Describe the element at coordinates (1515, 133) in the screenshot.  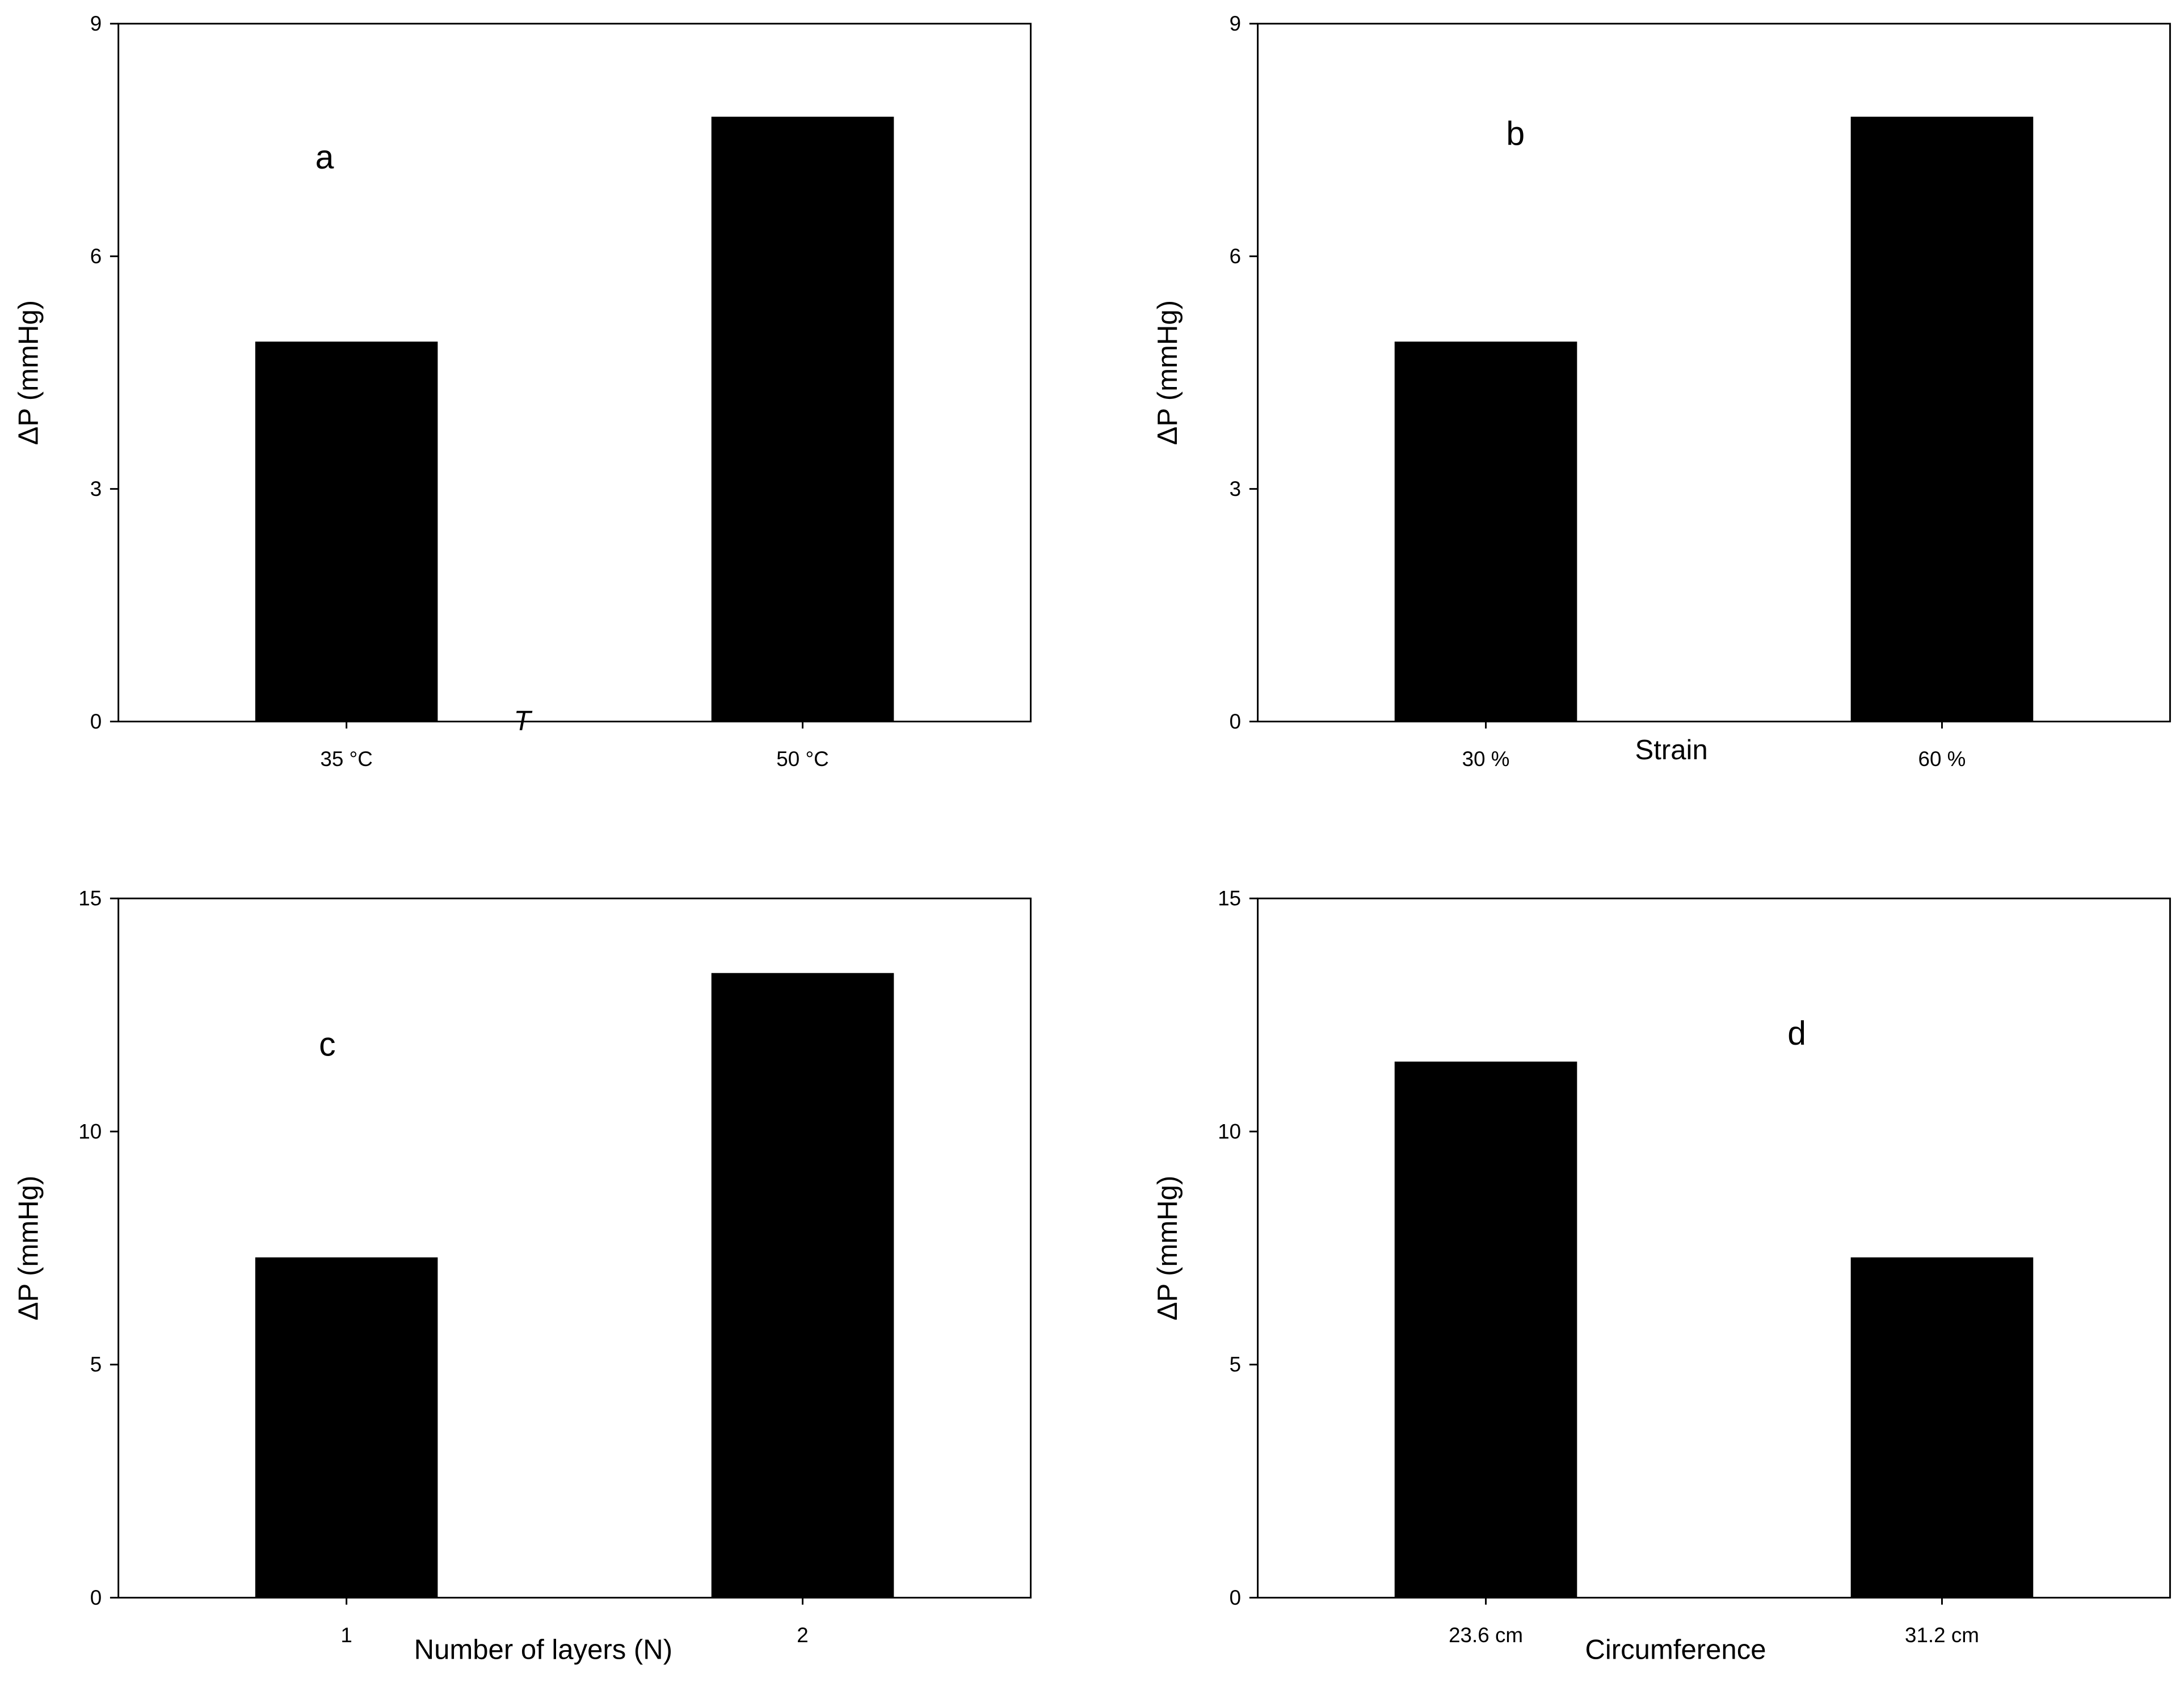
I see `panel-letter: b` at that location.